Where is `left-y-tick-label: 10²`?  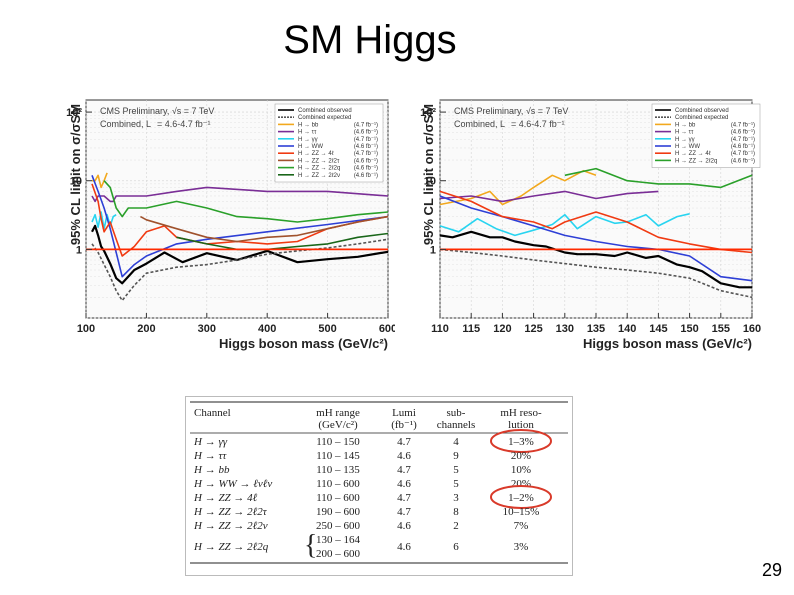
left-y-tick-label: 10² is located at coordinates (74, 113).